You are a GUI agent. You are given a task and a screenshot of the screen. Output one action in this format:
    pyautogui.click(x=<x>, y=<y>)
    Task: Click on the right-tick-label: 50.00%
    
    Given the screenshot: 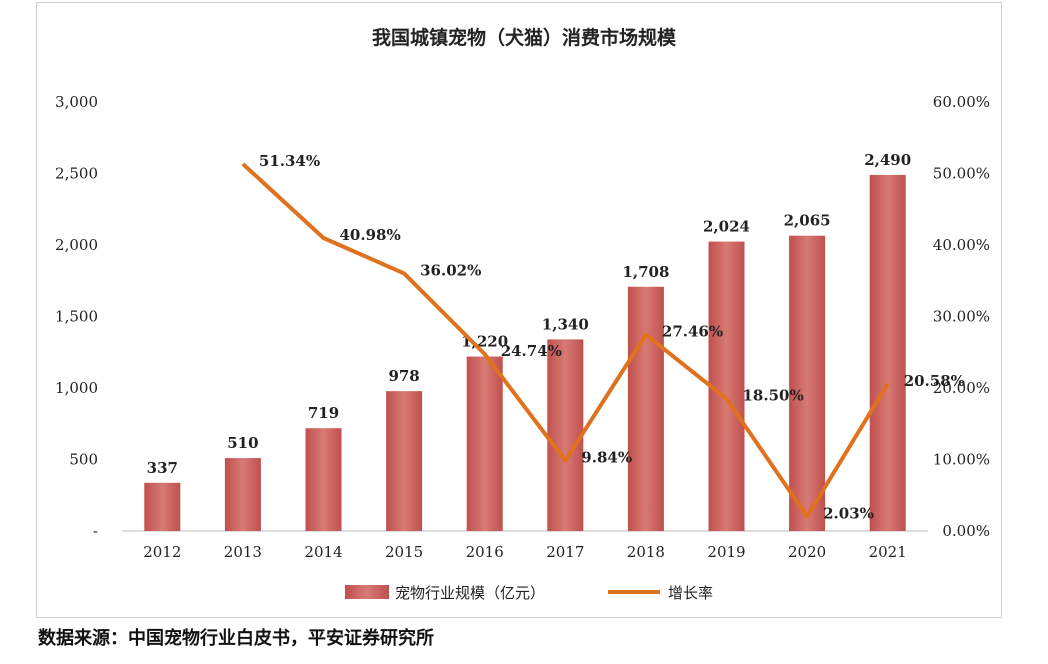 What is the action you would take?
    pyautogui.click(x=961, y=174)
    